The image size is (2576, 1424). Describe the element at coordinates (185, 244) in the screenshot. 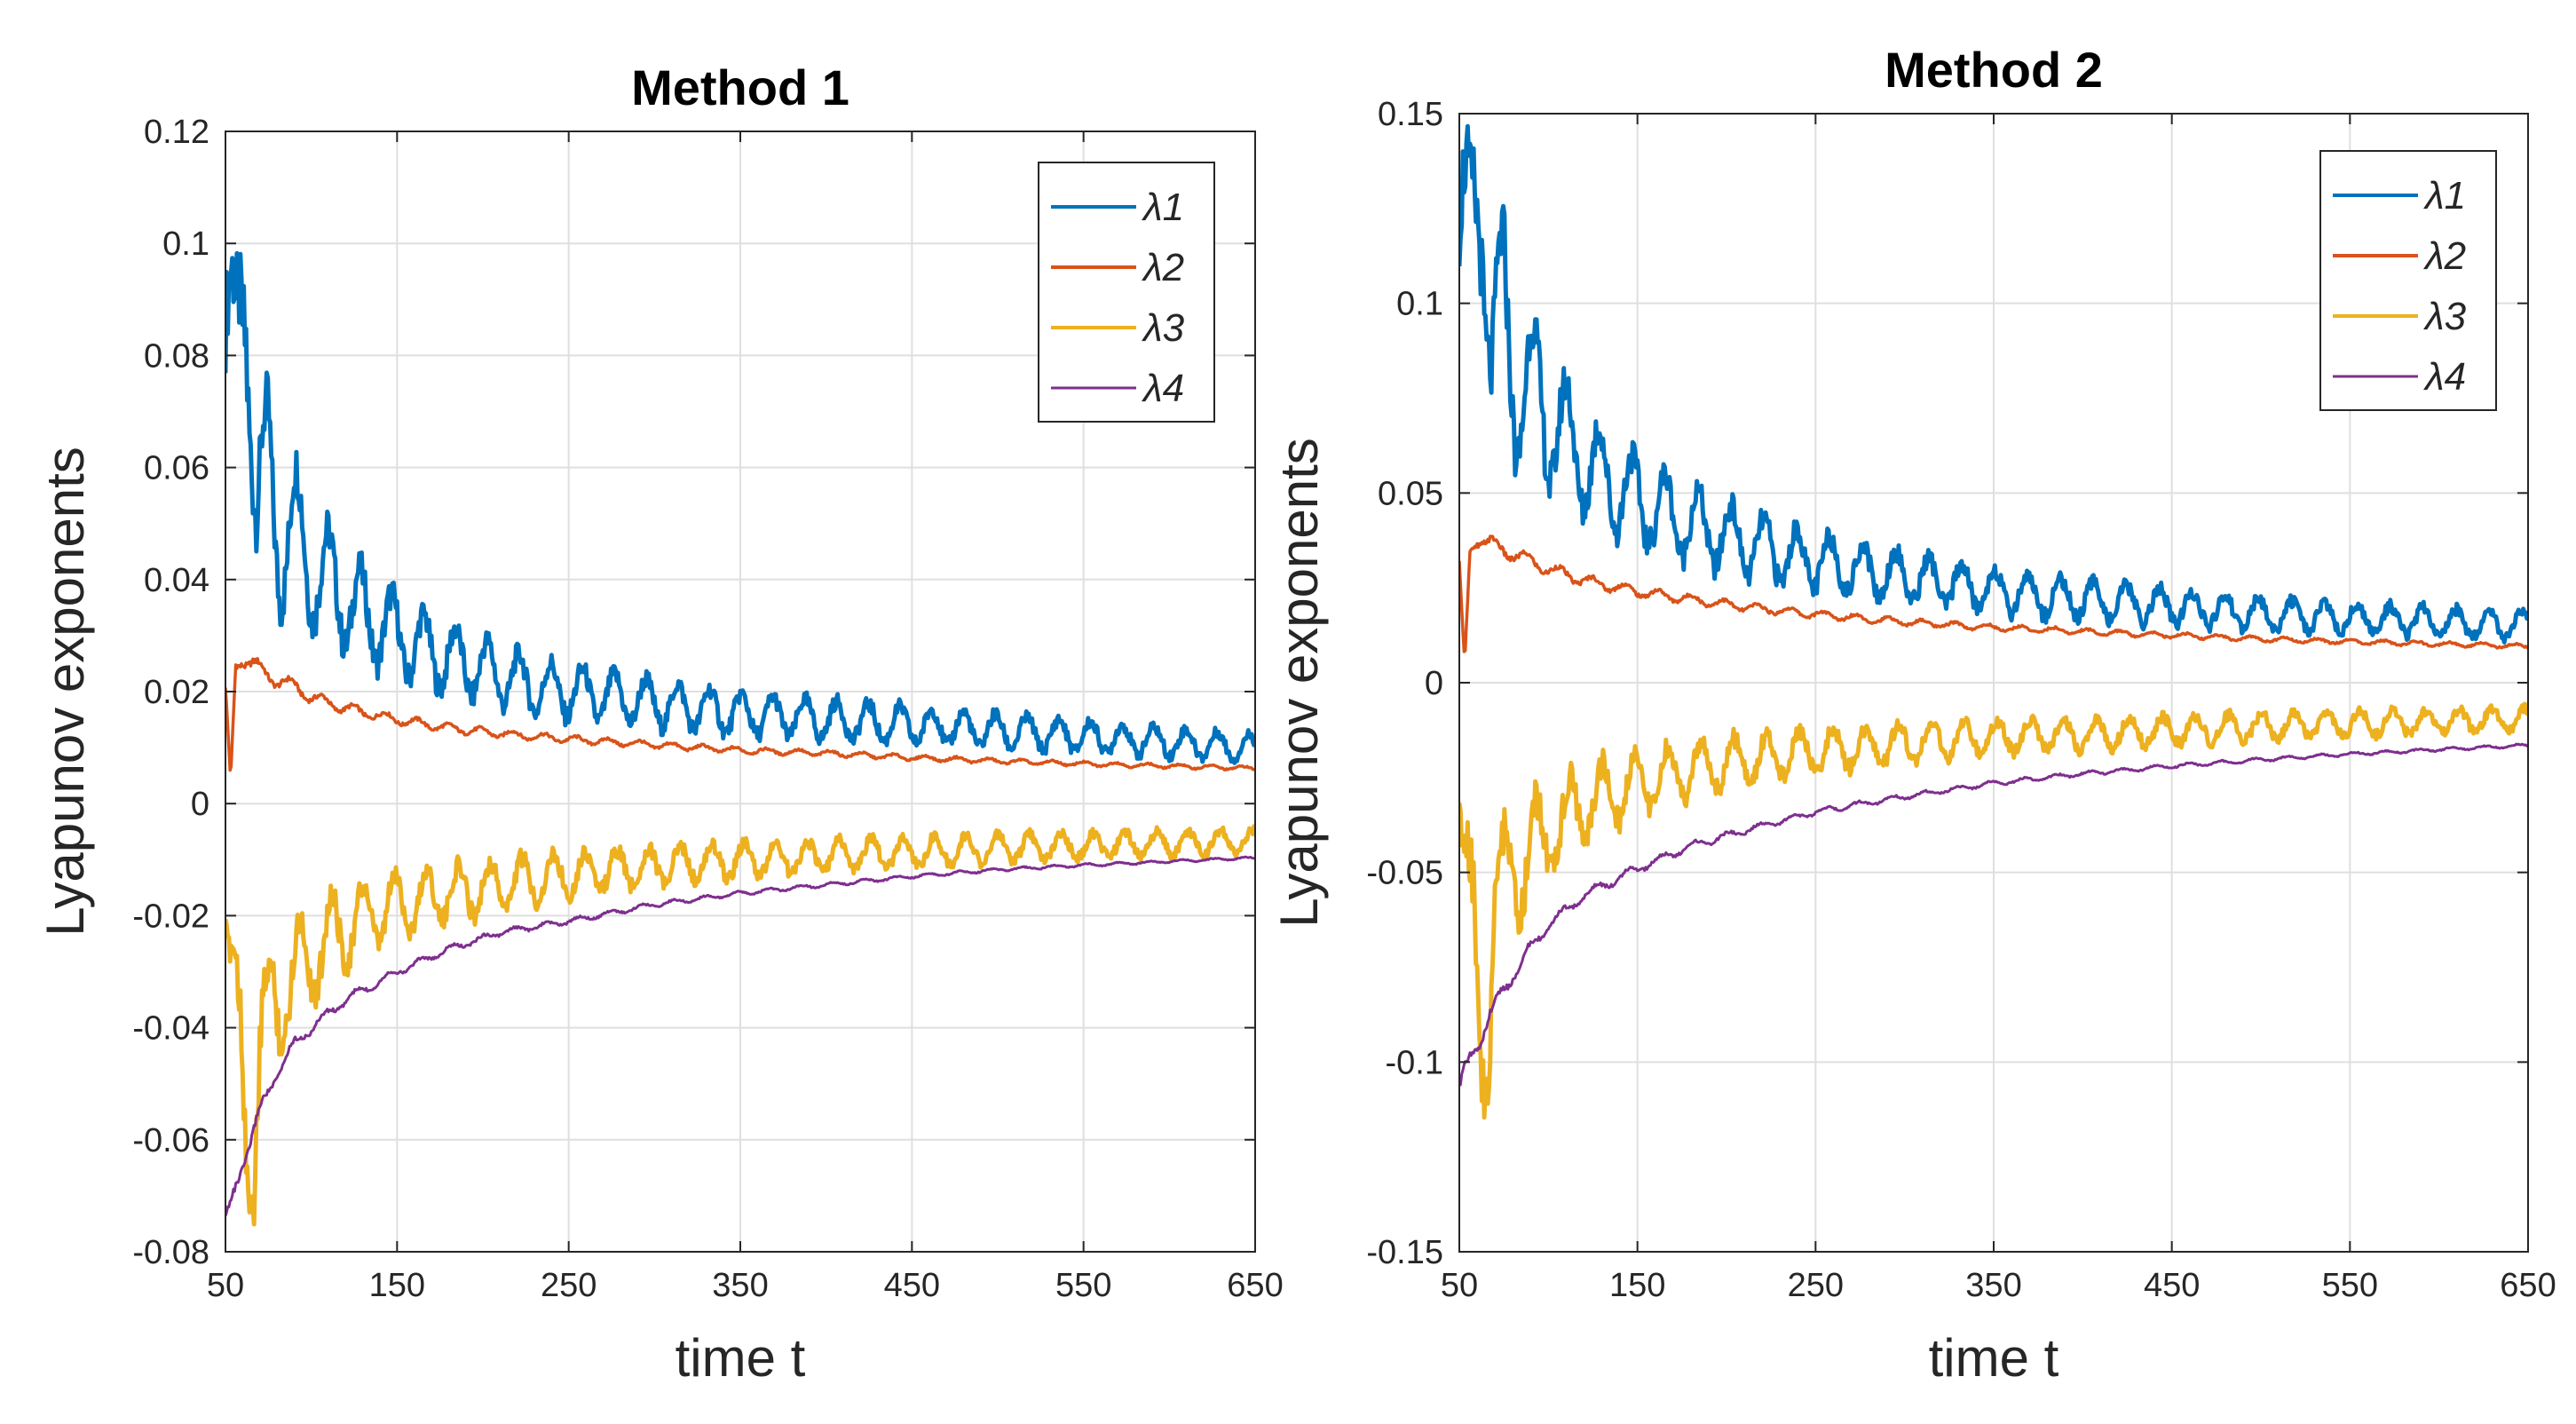

I see `y-tick-label-9: 0.1` at that location.